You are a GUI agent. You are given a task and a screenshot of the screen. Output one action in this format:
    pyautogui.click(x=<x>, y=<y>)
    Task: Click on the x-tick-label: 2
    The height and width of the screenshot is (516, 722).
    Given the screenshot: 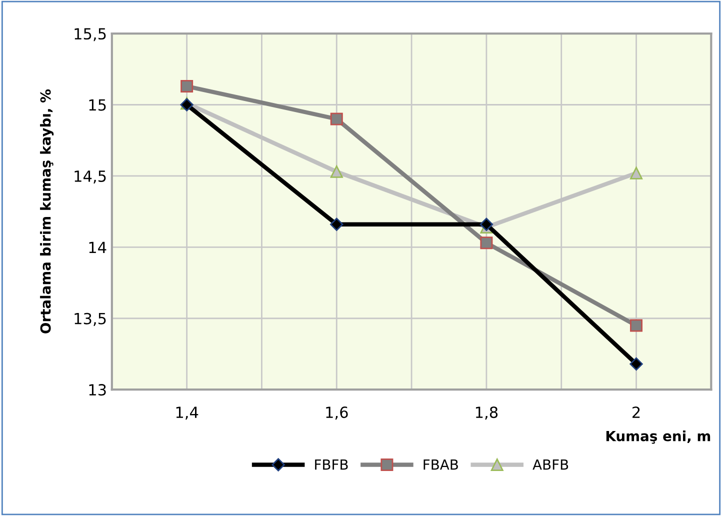 What is the action you would take?
    pyautogui.click(x=636, y=412)
    